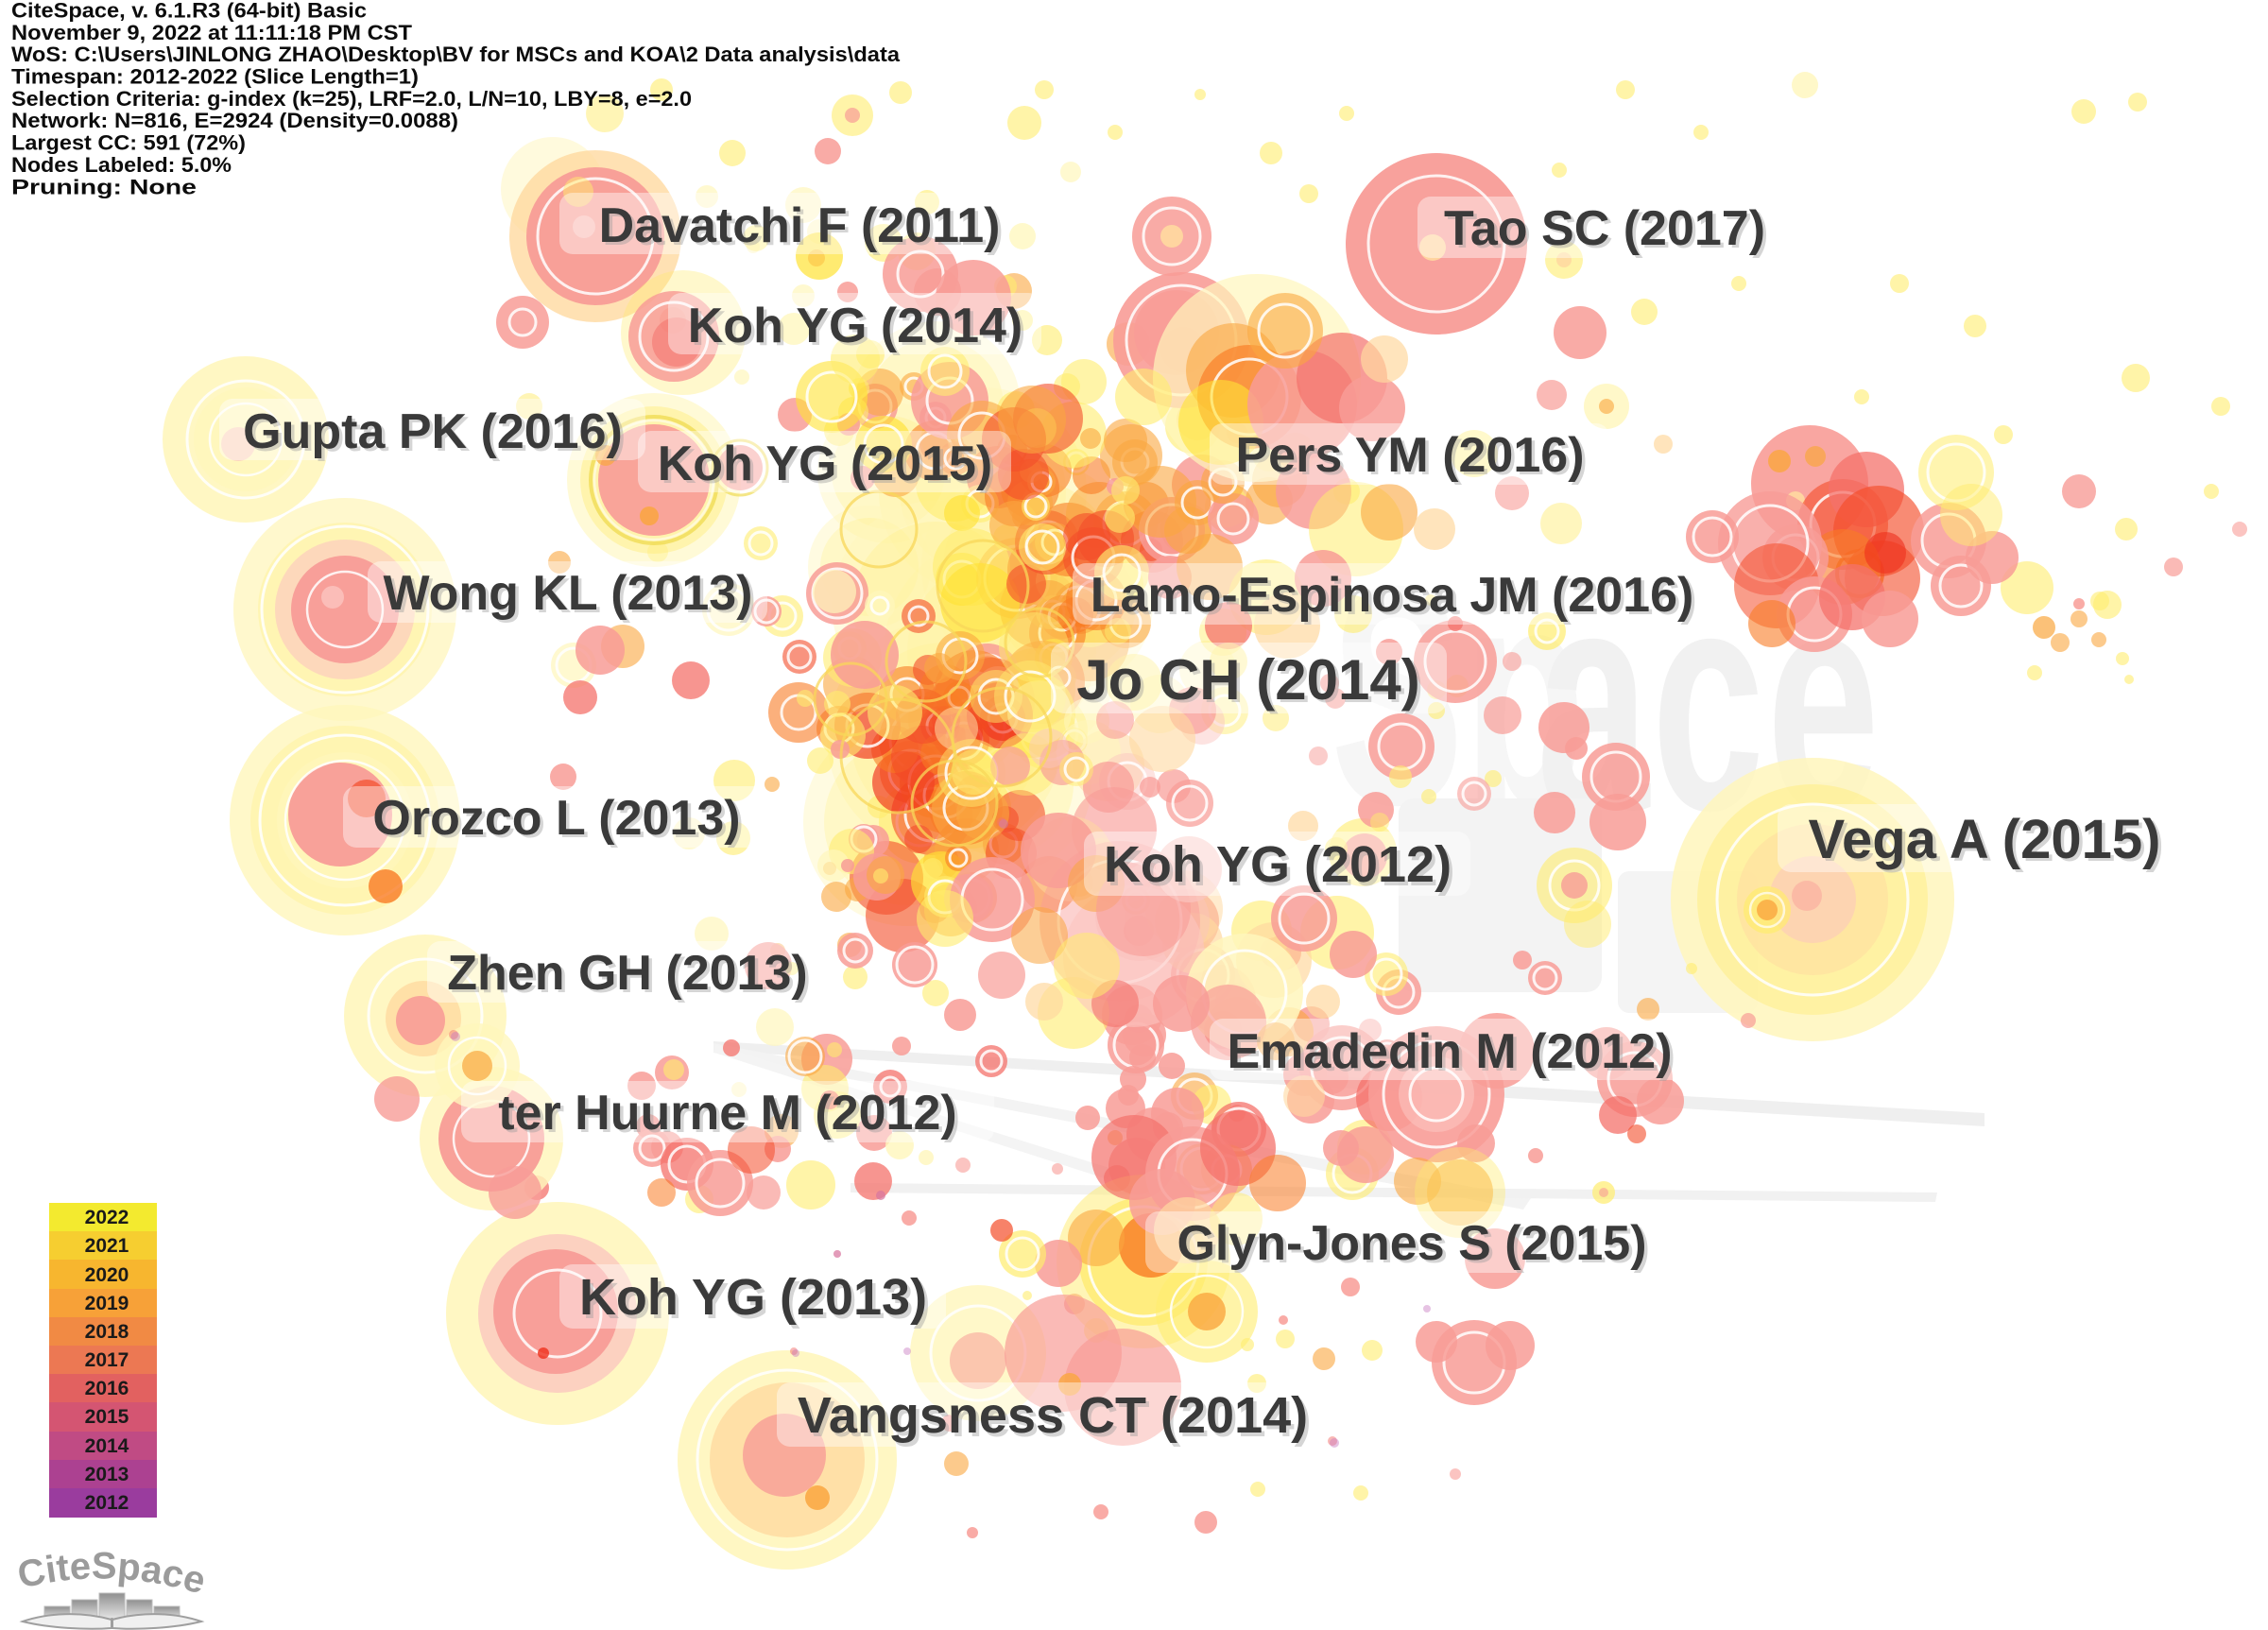 The image size is (2268, 1630). I want to click on svg-text: 2016, so click(107, 1389).